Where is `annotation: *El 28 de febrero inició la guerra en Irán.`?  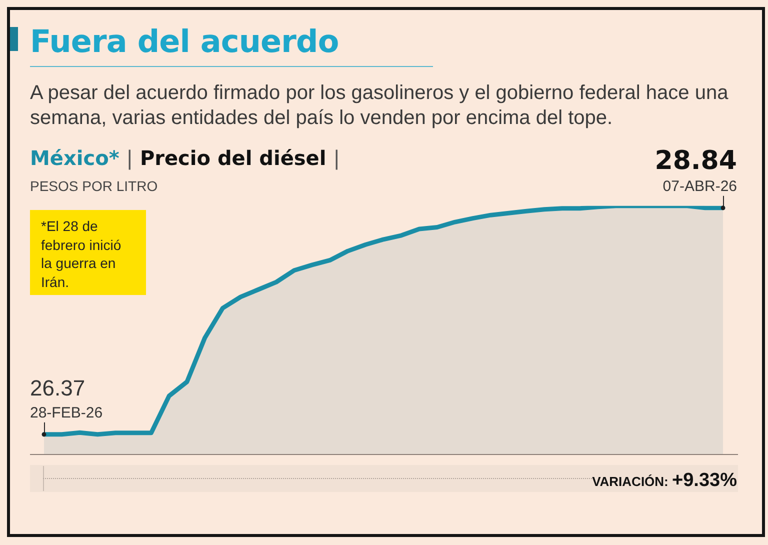
annotation: *El 28 de febrero inició la guerra en Irán. is located at coordinates (81, 254).